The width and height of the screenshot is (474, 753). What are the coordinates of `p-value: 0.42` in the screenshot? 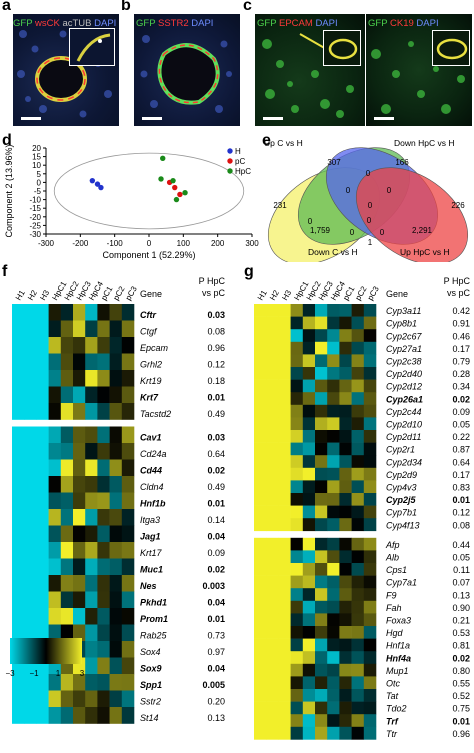 It's located at (461, 311).